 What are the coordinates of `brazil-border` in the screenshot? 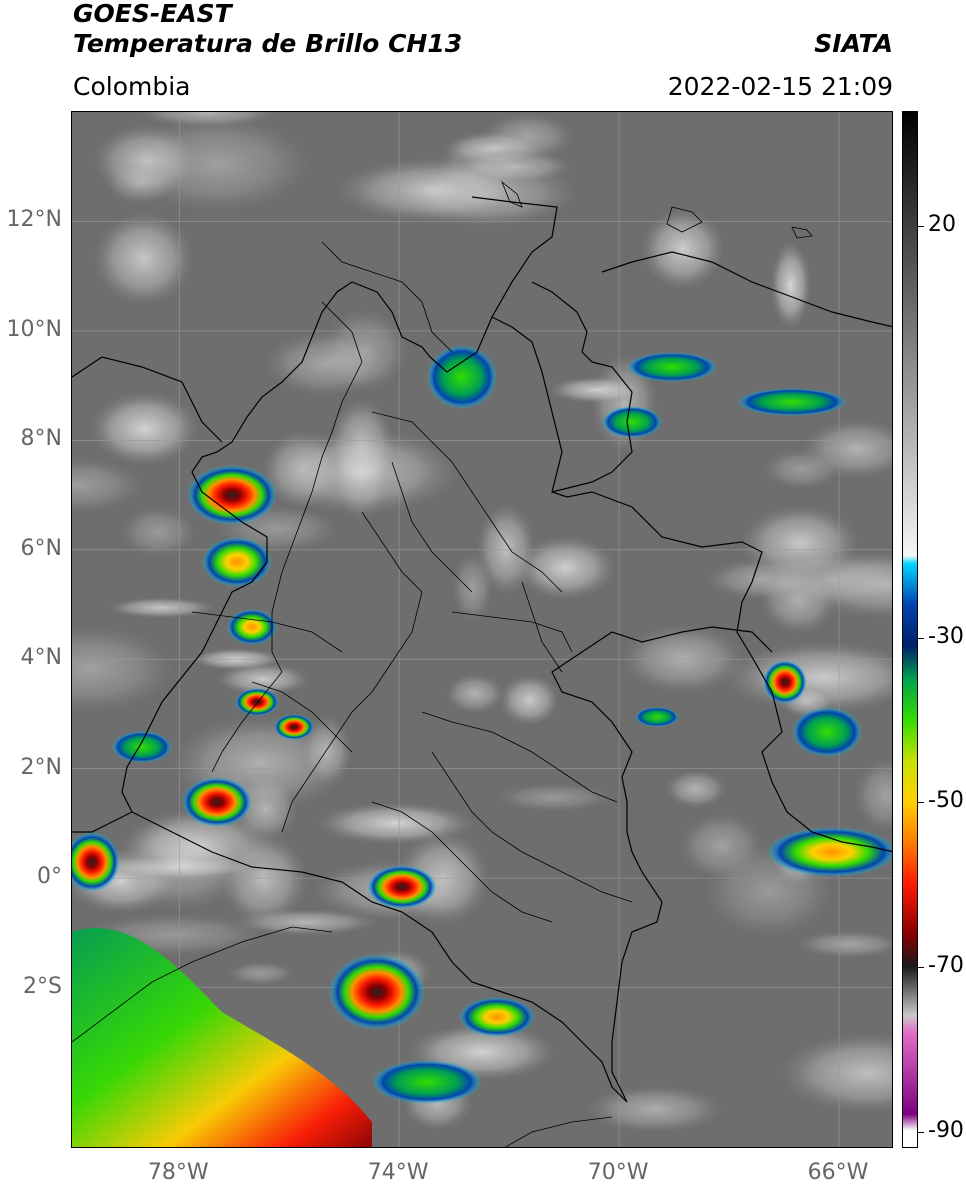 It's located at (662, 864).